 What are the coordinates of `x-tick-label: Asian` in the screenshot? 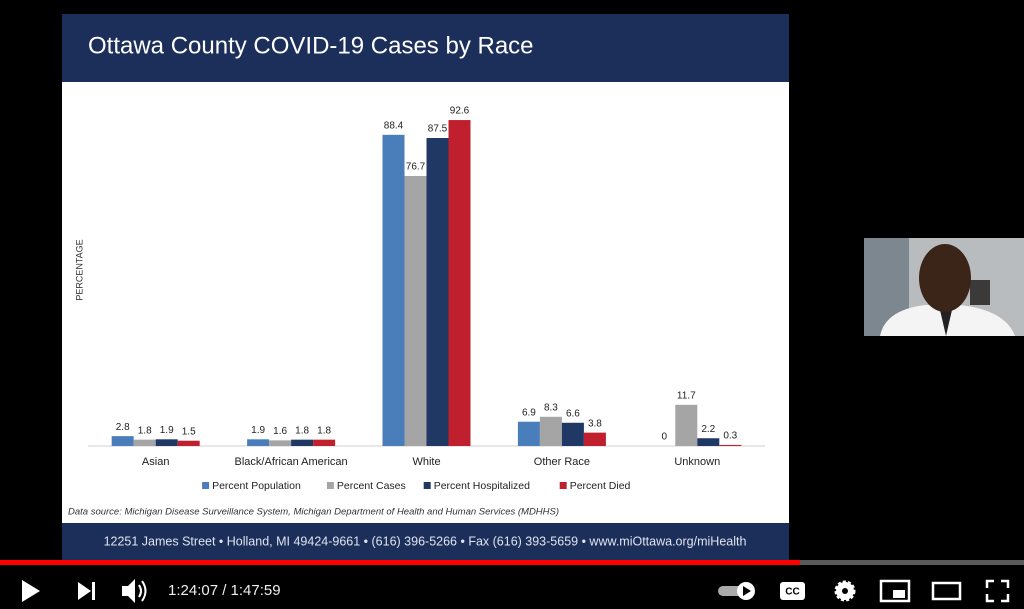 It's located at (156, 462).